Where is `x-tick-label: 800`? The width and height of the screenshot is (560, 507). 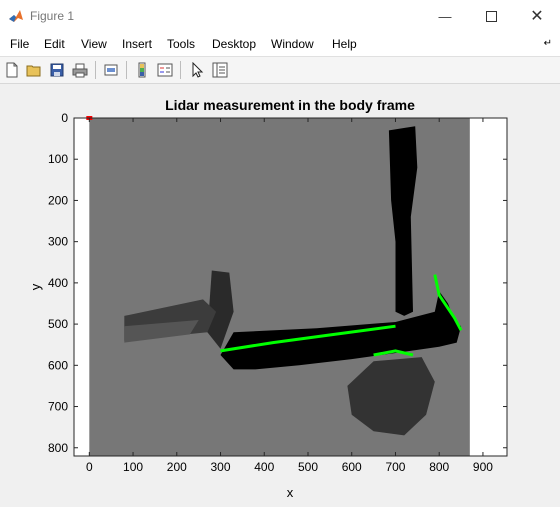
x-tick-label: 800 is located at coordinates (439, 467).